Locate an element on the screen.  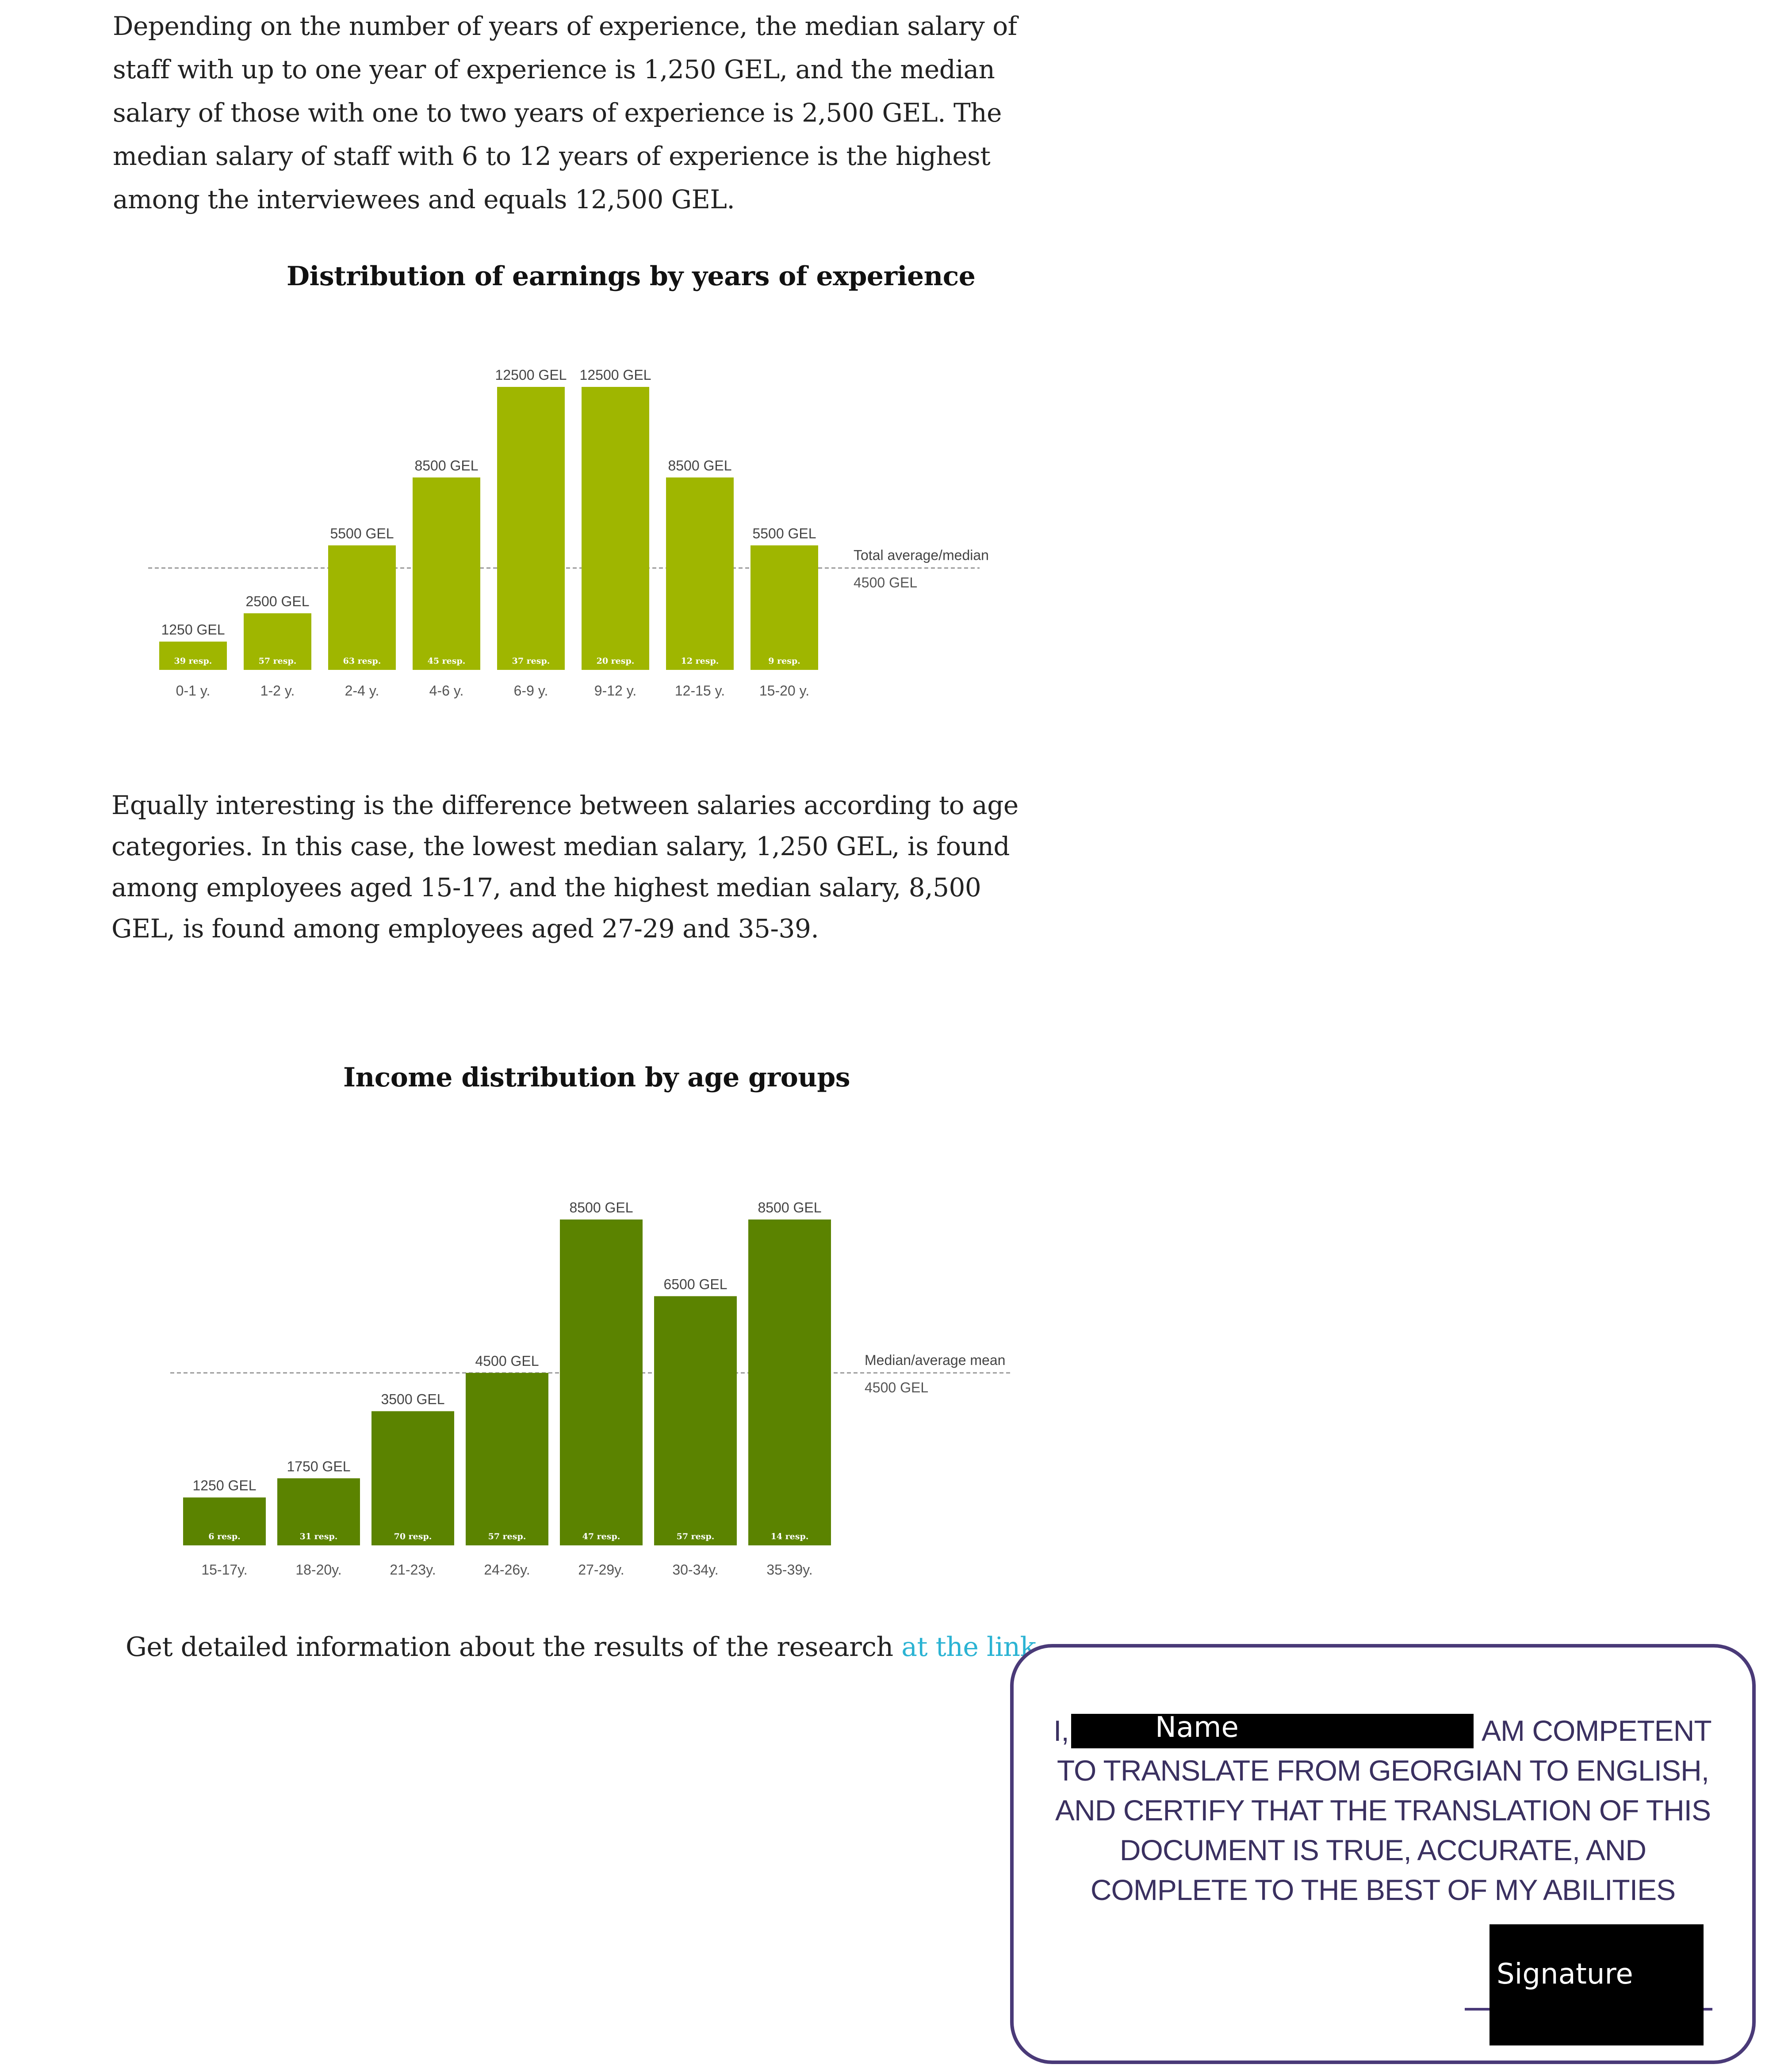
cert-line-5: COMPLETE TO THE BEST OF MY ABILITIES is located at coordinates (1383, 1890).